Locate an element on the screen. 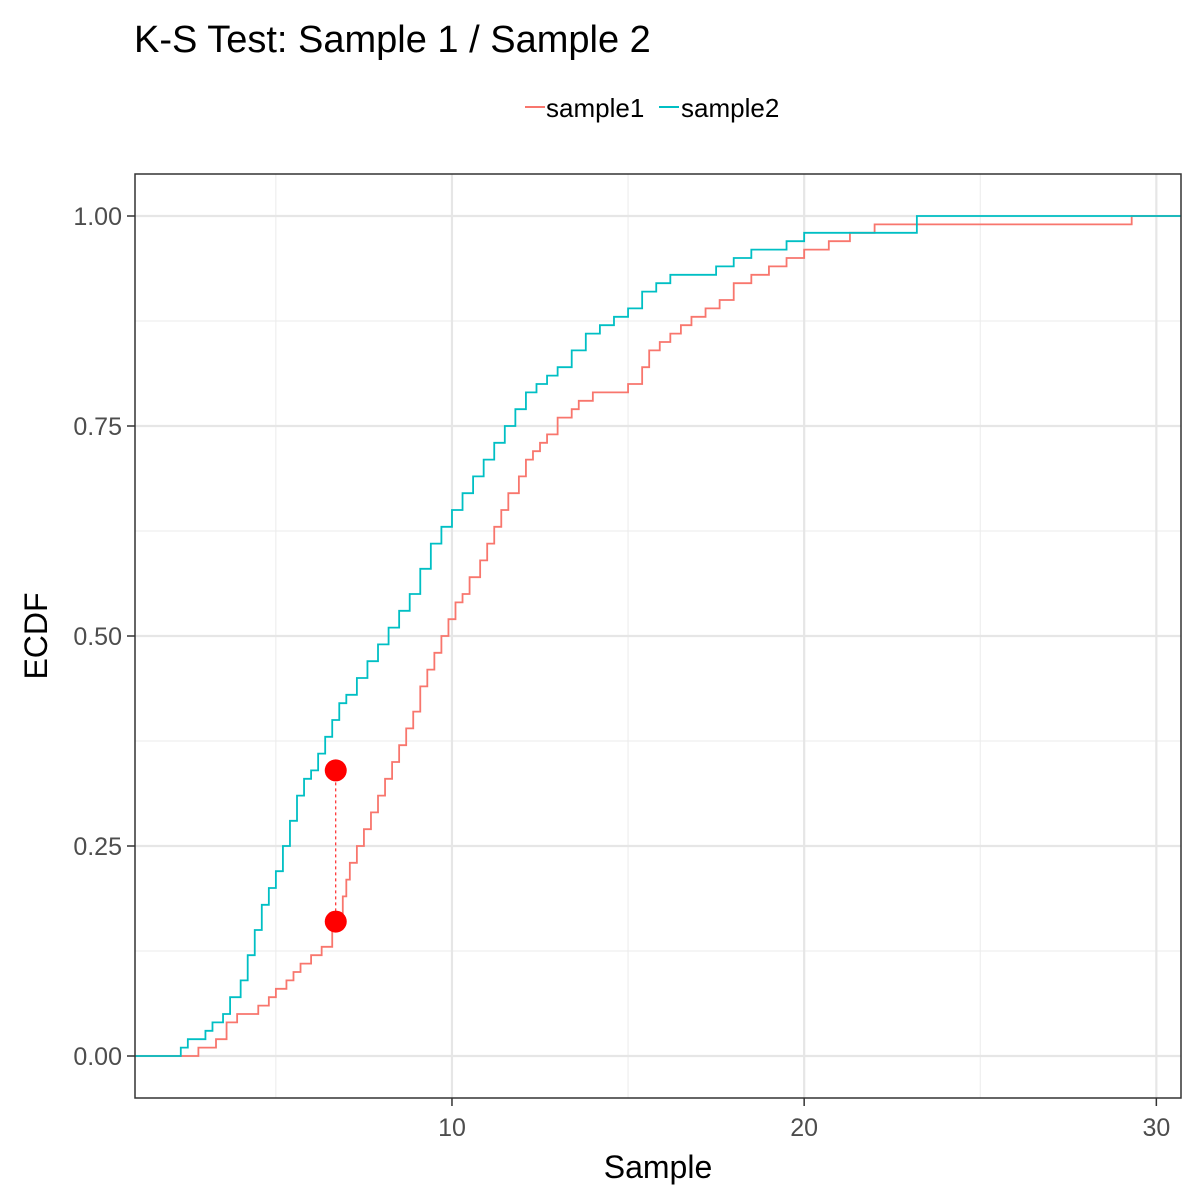  x-tick-label: 20 is located at coordinates (804, 1128).